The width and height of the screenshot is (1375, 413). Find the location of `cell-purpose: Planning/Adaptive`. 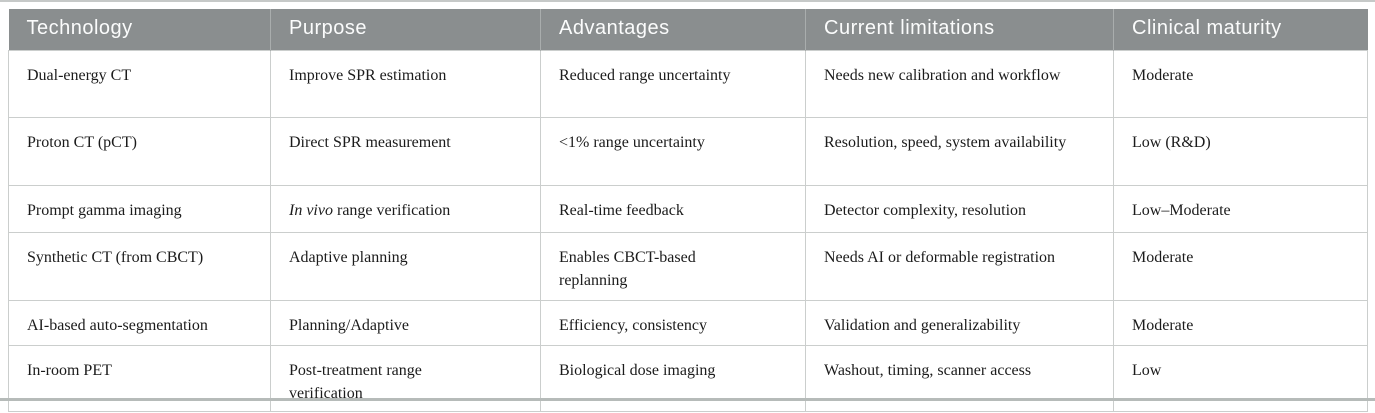

cell-purpose: Planning/Adaptive is located at coordinates (405, 322).